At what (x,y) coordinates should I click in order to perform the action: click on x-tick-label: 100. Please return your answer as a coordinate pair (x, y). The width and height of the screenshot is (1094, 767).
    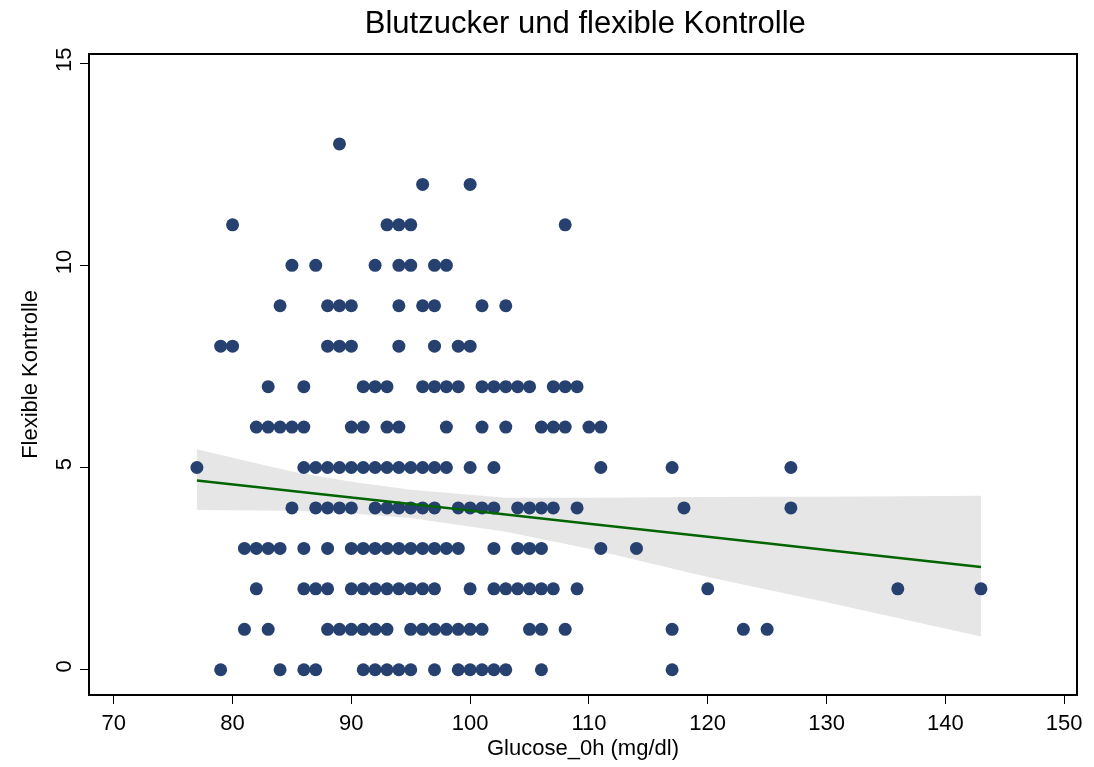
    Looking at the image, I should click on (470, 723).